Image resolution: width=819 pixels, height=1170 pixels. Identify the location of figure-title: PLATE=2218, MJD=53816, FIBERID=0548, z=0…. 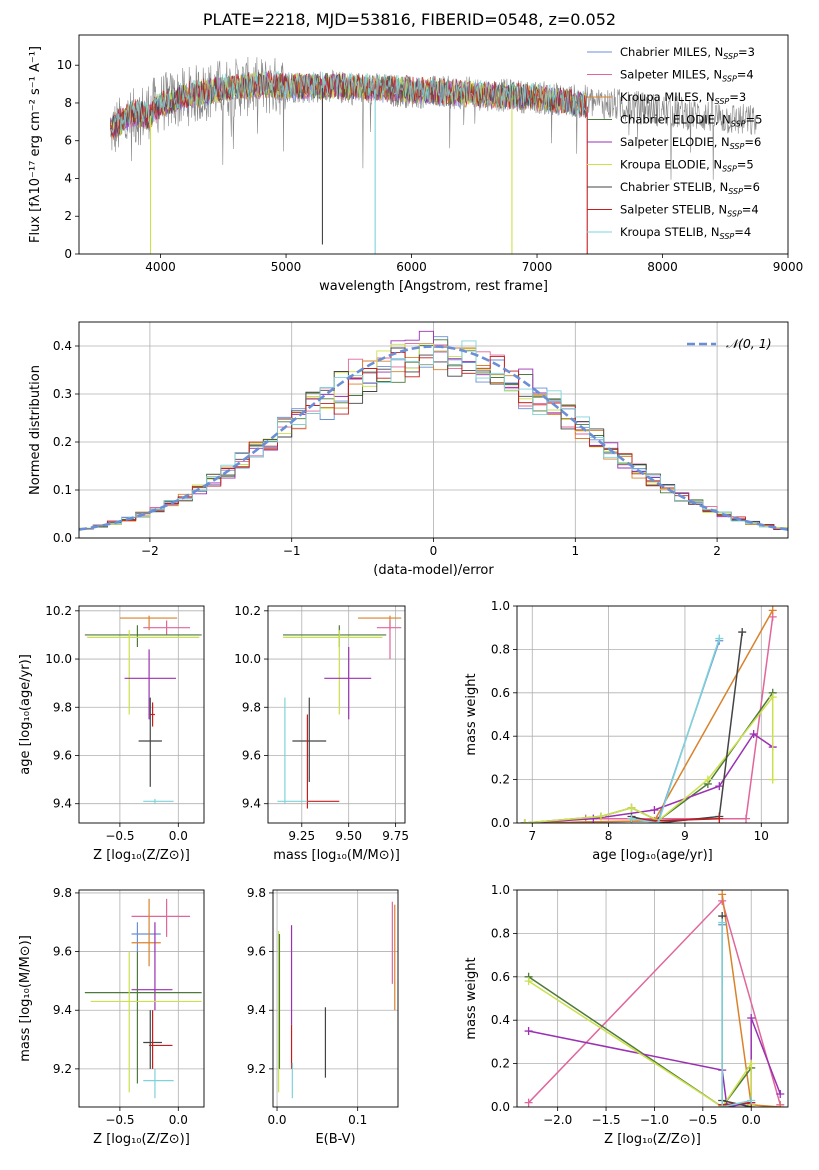
(409, 19).